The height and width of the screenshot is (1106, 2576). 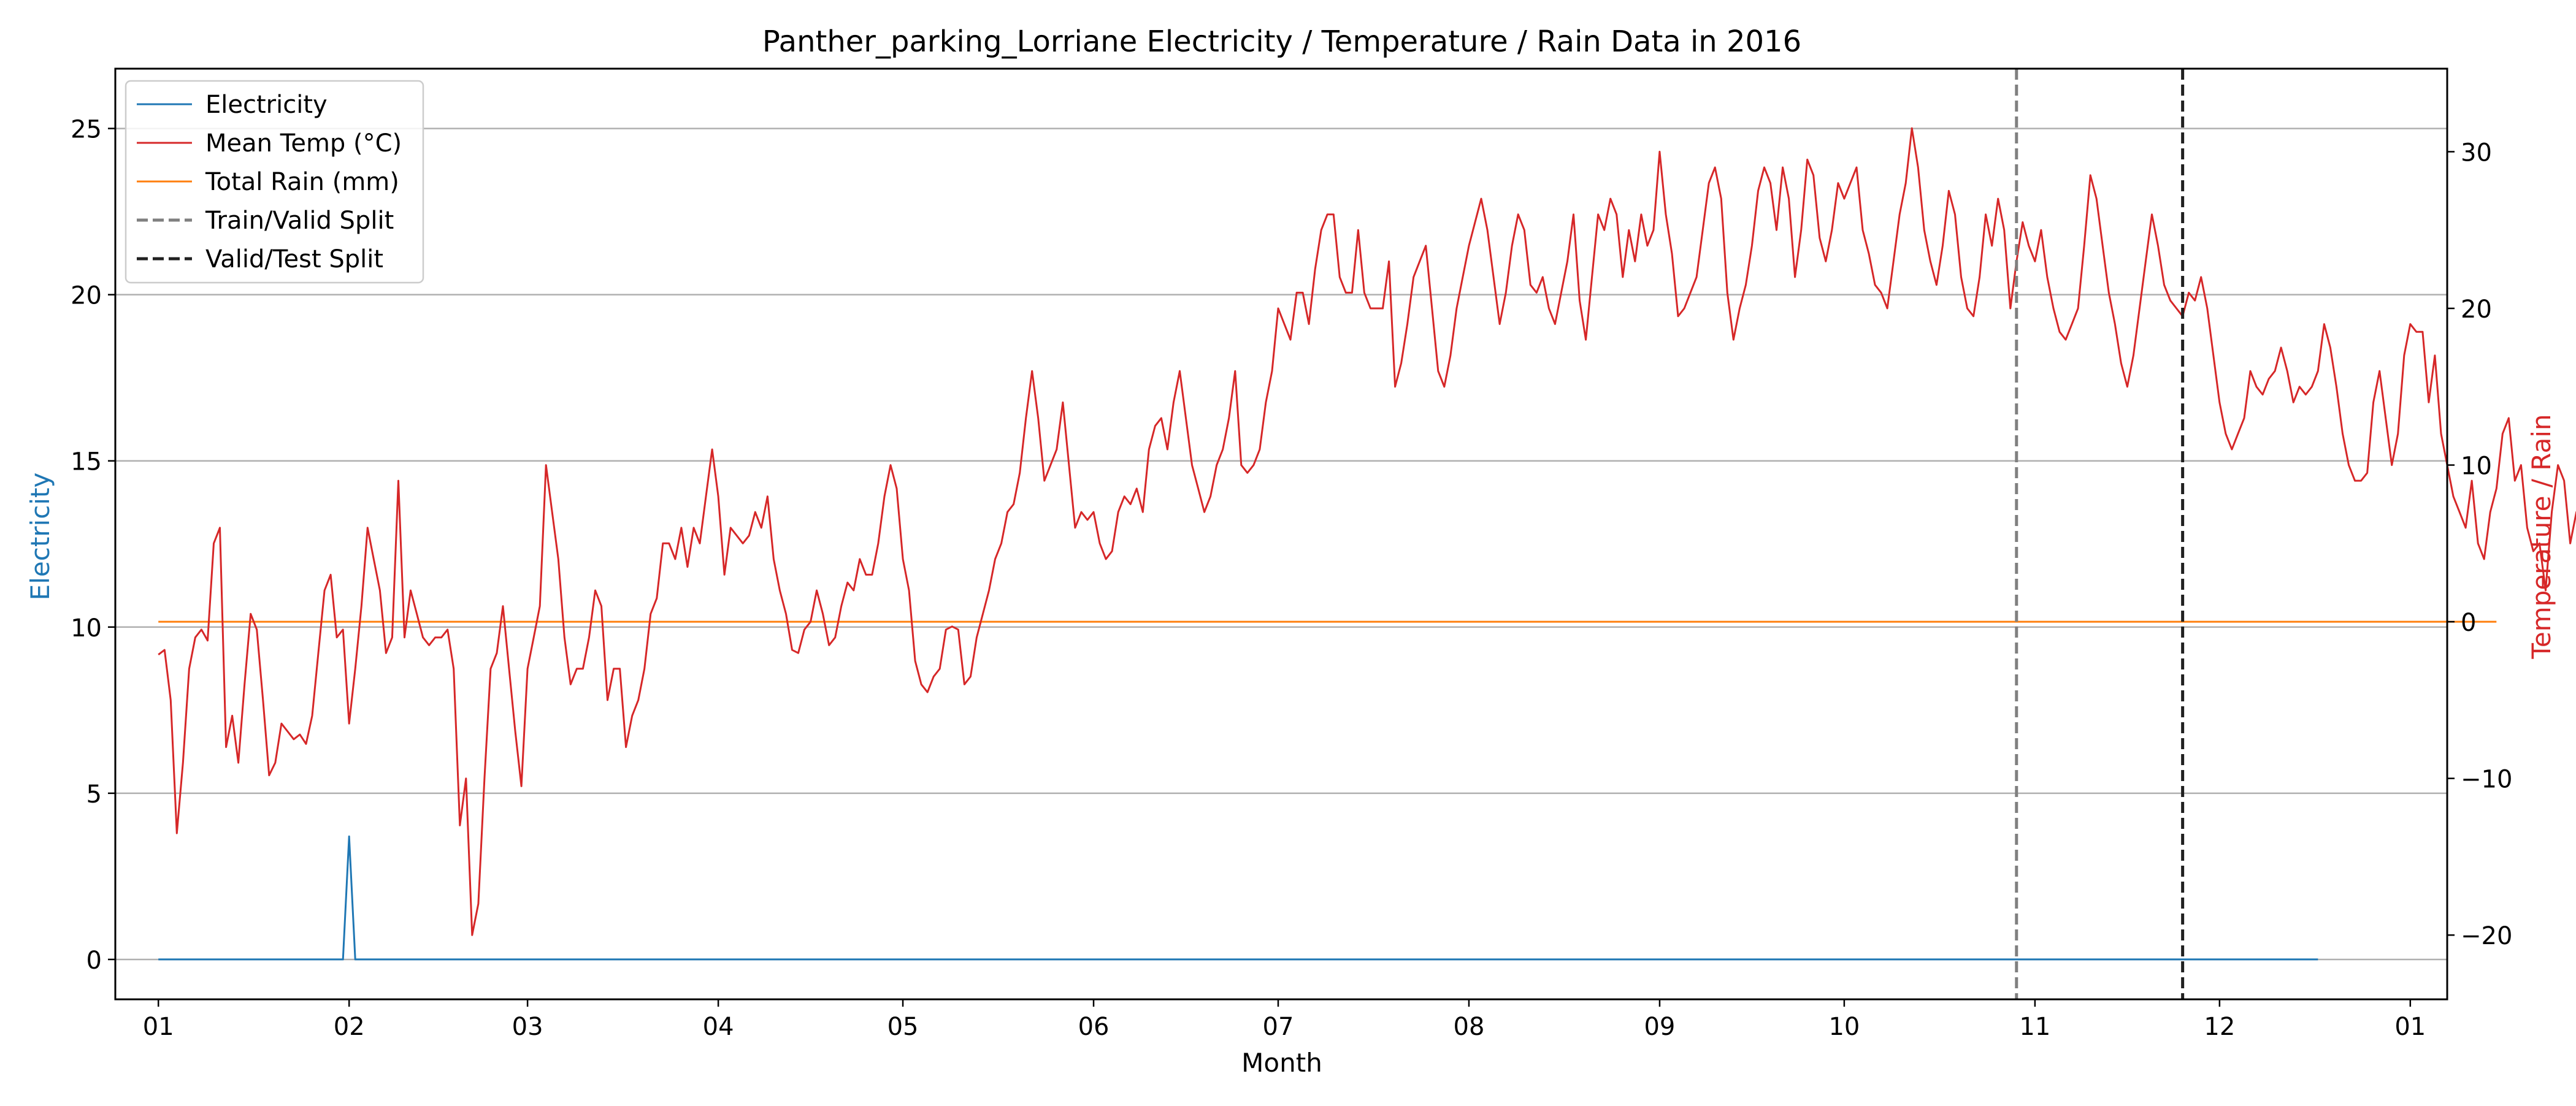 I want to click on y-axis-label-right: Temperature / Rain, so click(x=2541, y=536).